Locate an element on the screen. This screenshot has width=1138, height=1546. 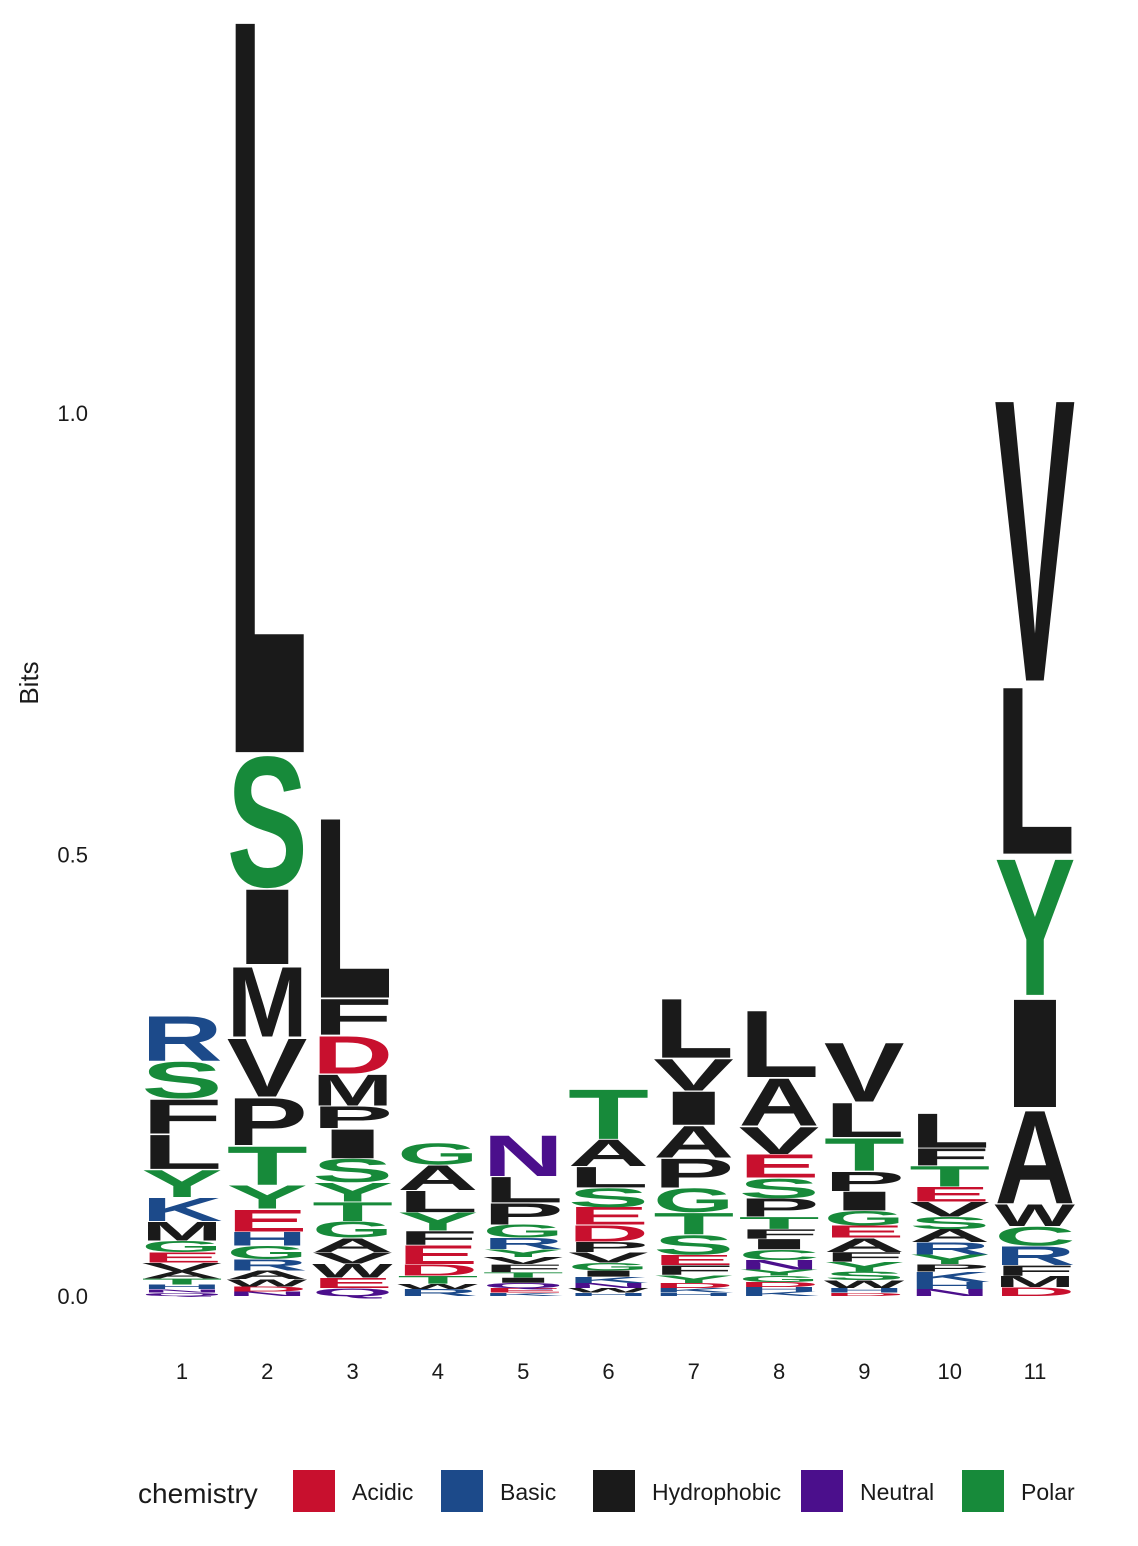
logo-letter-pos2-H: H is located at coordinates (267, 1239).